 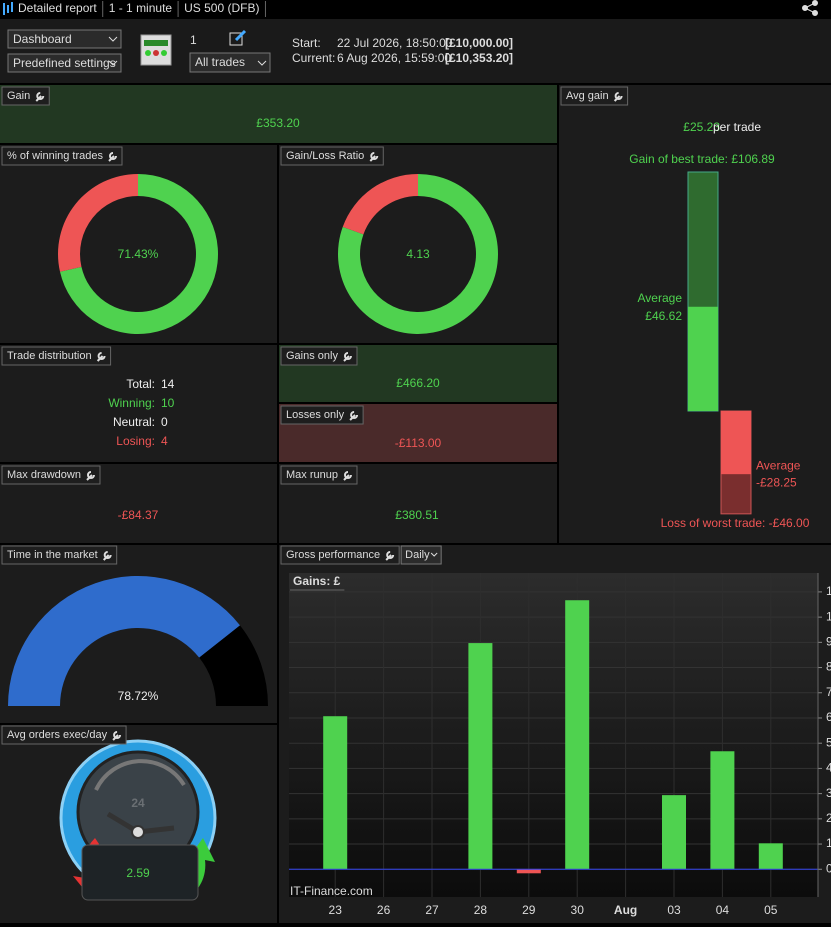 What do you see at coordinates (313, 58) in the screenshot?
I see `current-label: Current:` at bounding box center [313, 58].